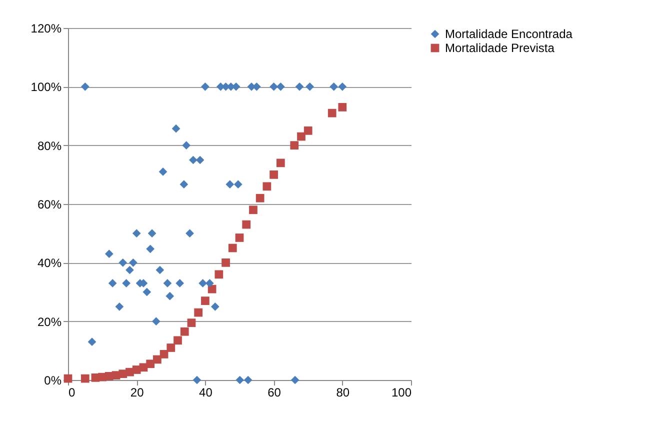 Image resolution: width=663 pixels, height=428 pixels. I want to click on x-tick-label: 80, so click(343, 393).